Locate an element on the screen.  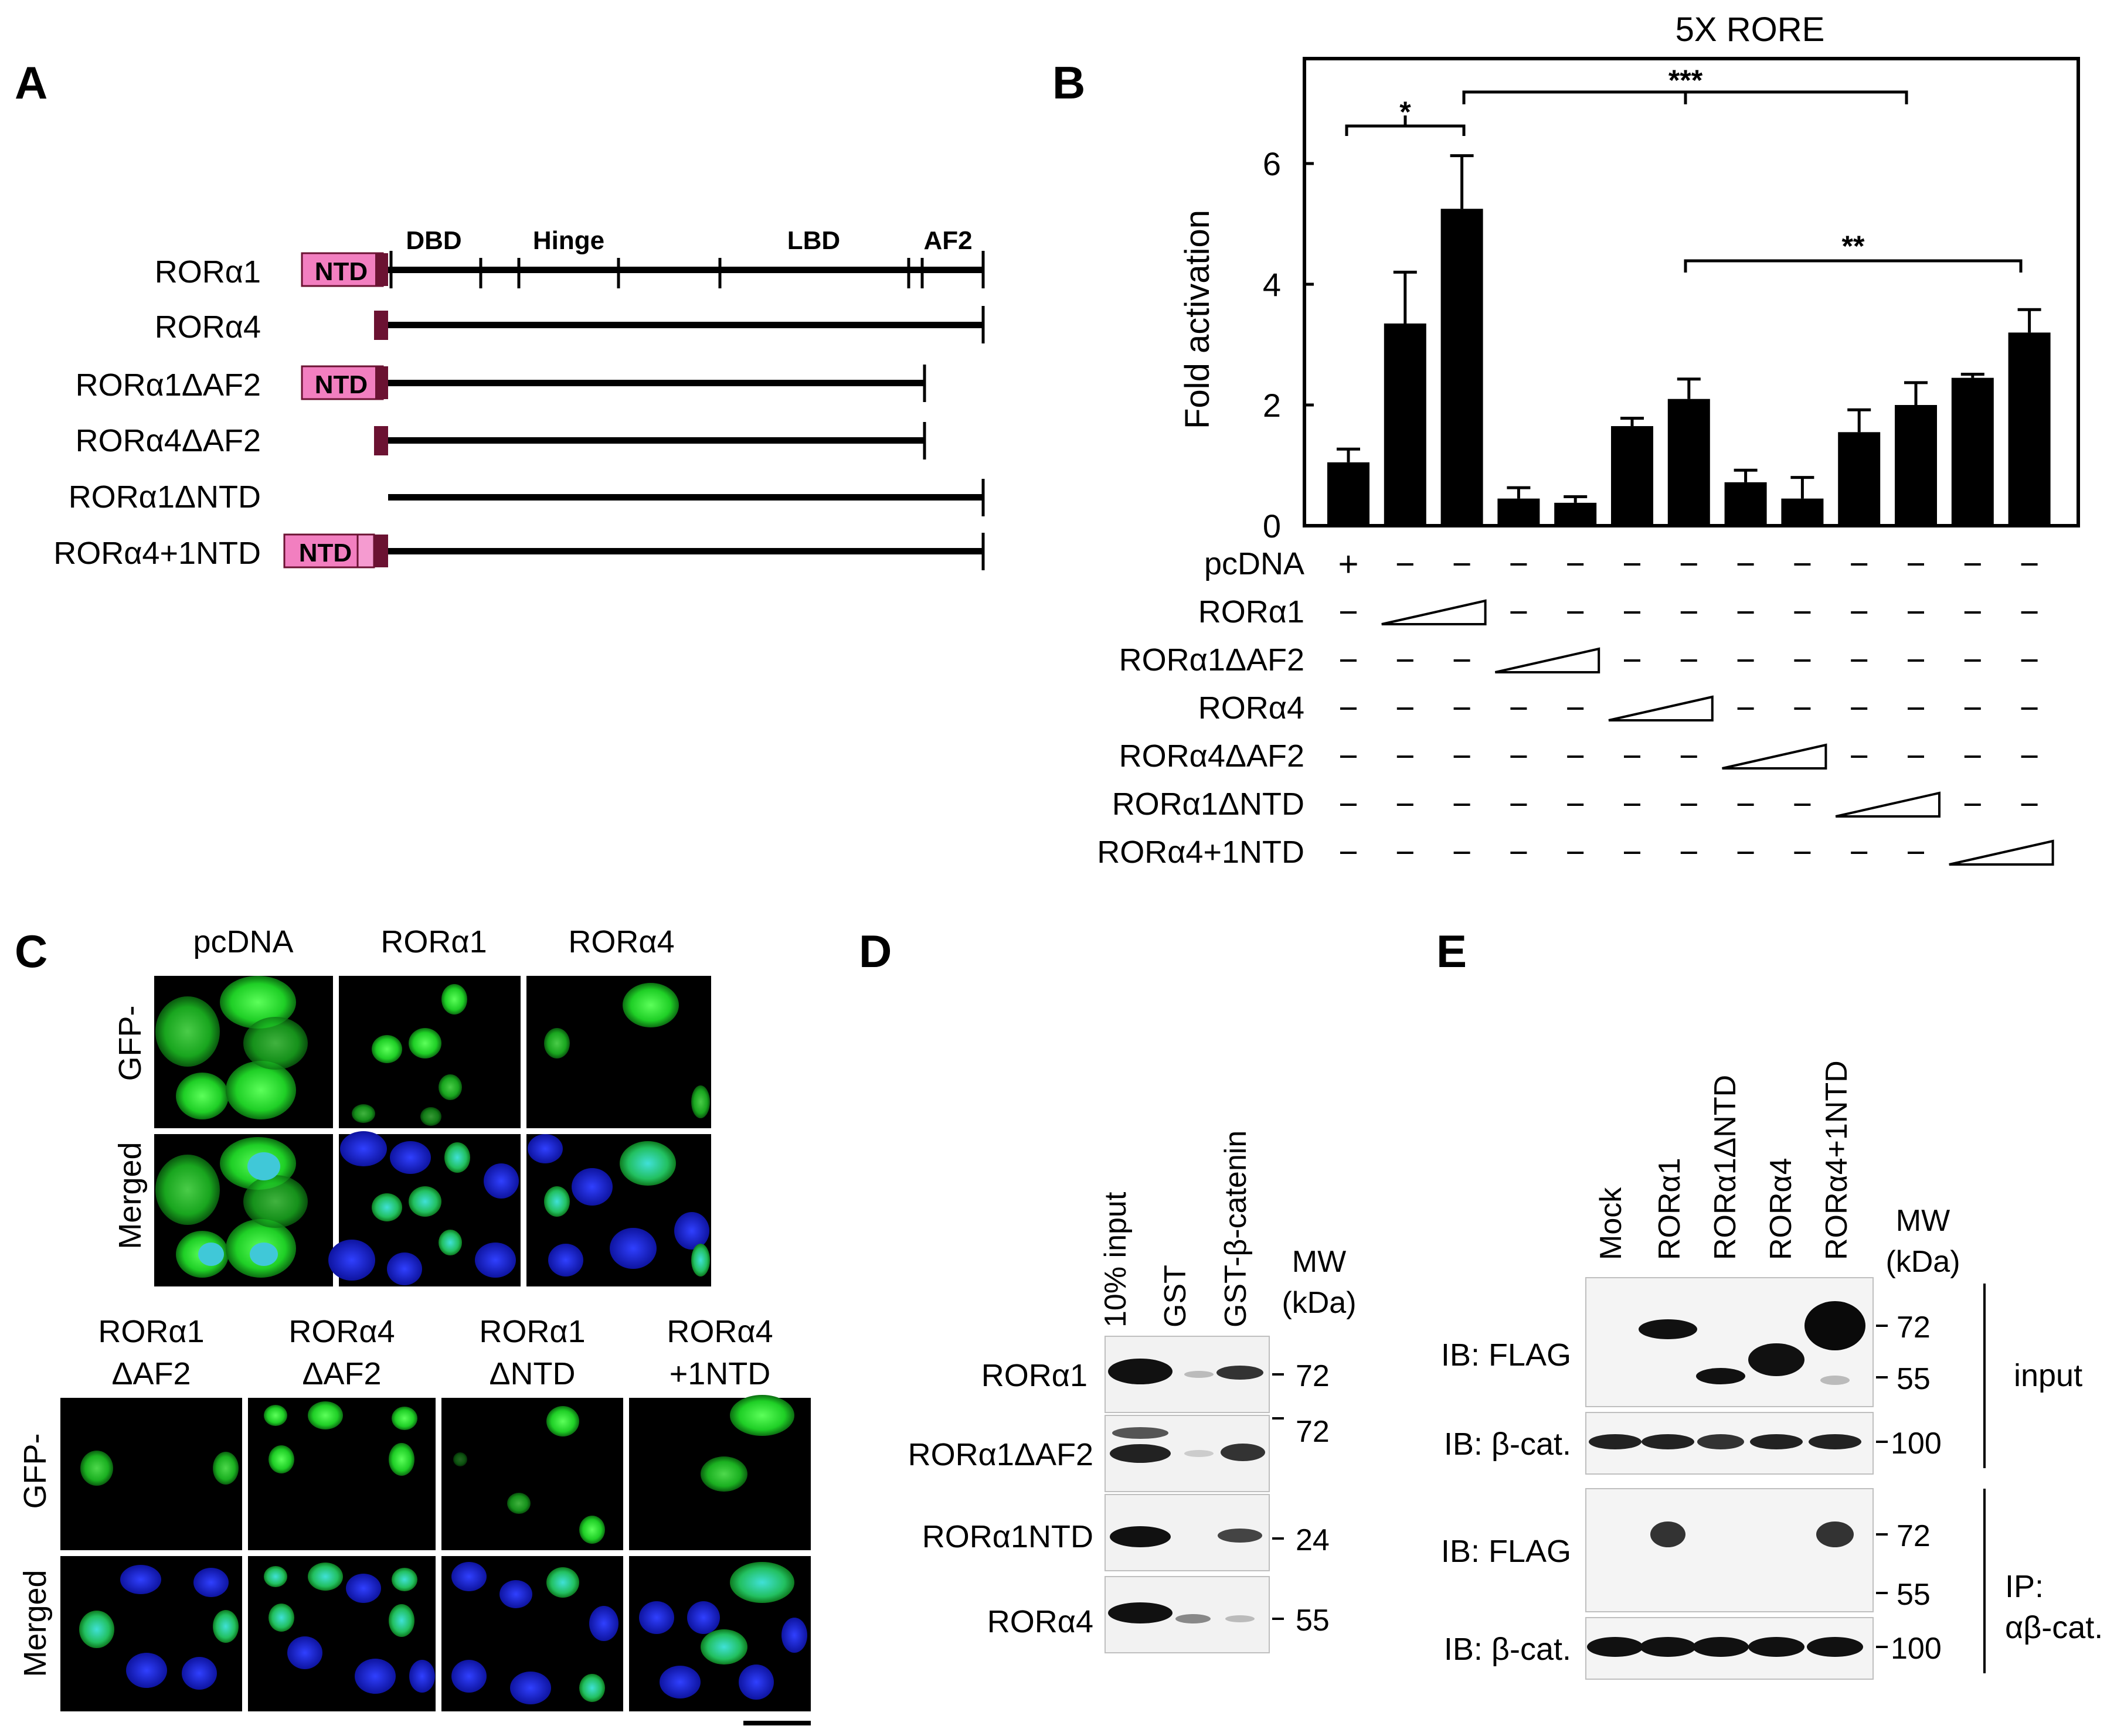
blot-row-label: RORα1NTD is located at coordinates (1007, 1537).